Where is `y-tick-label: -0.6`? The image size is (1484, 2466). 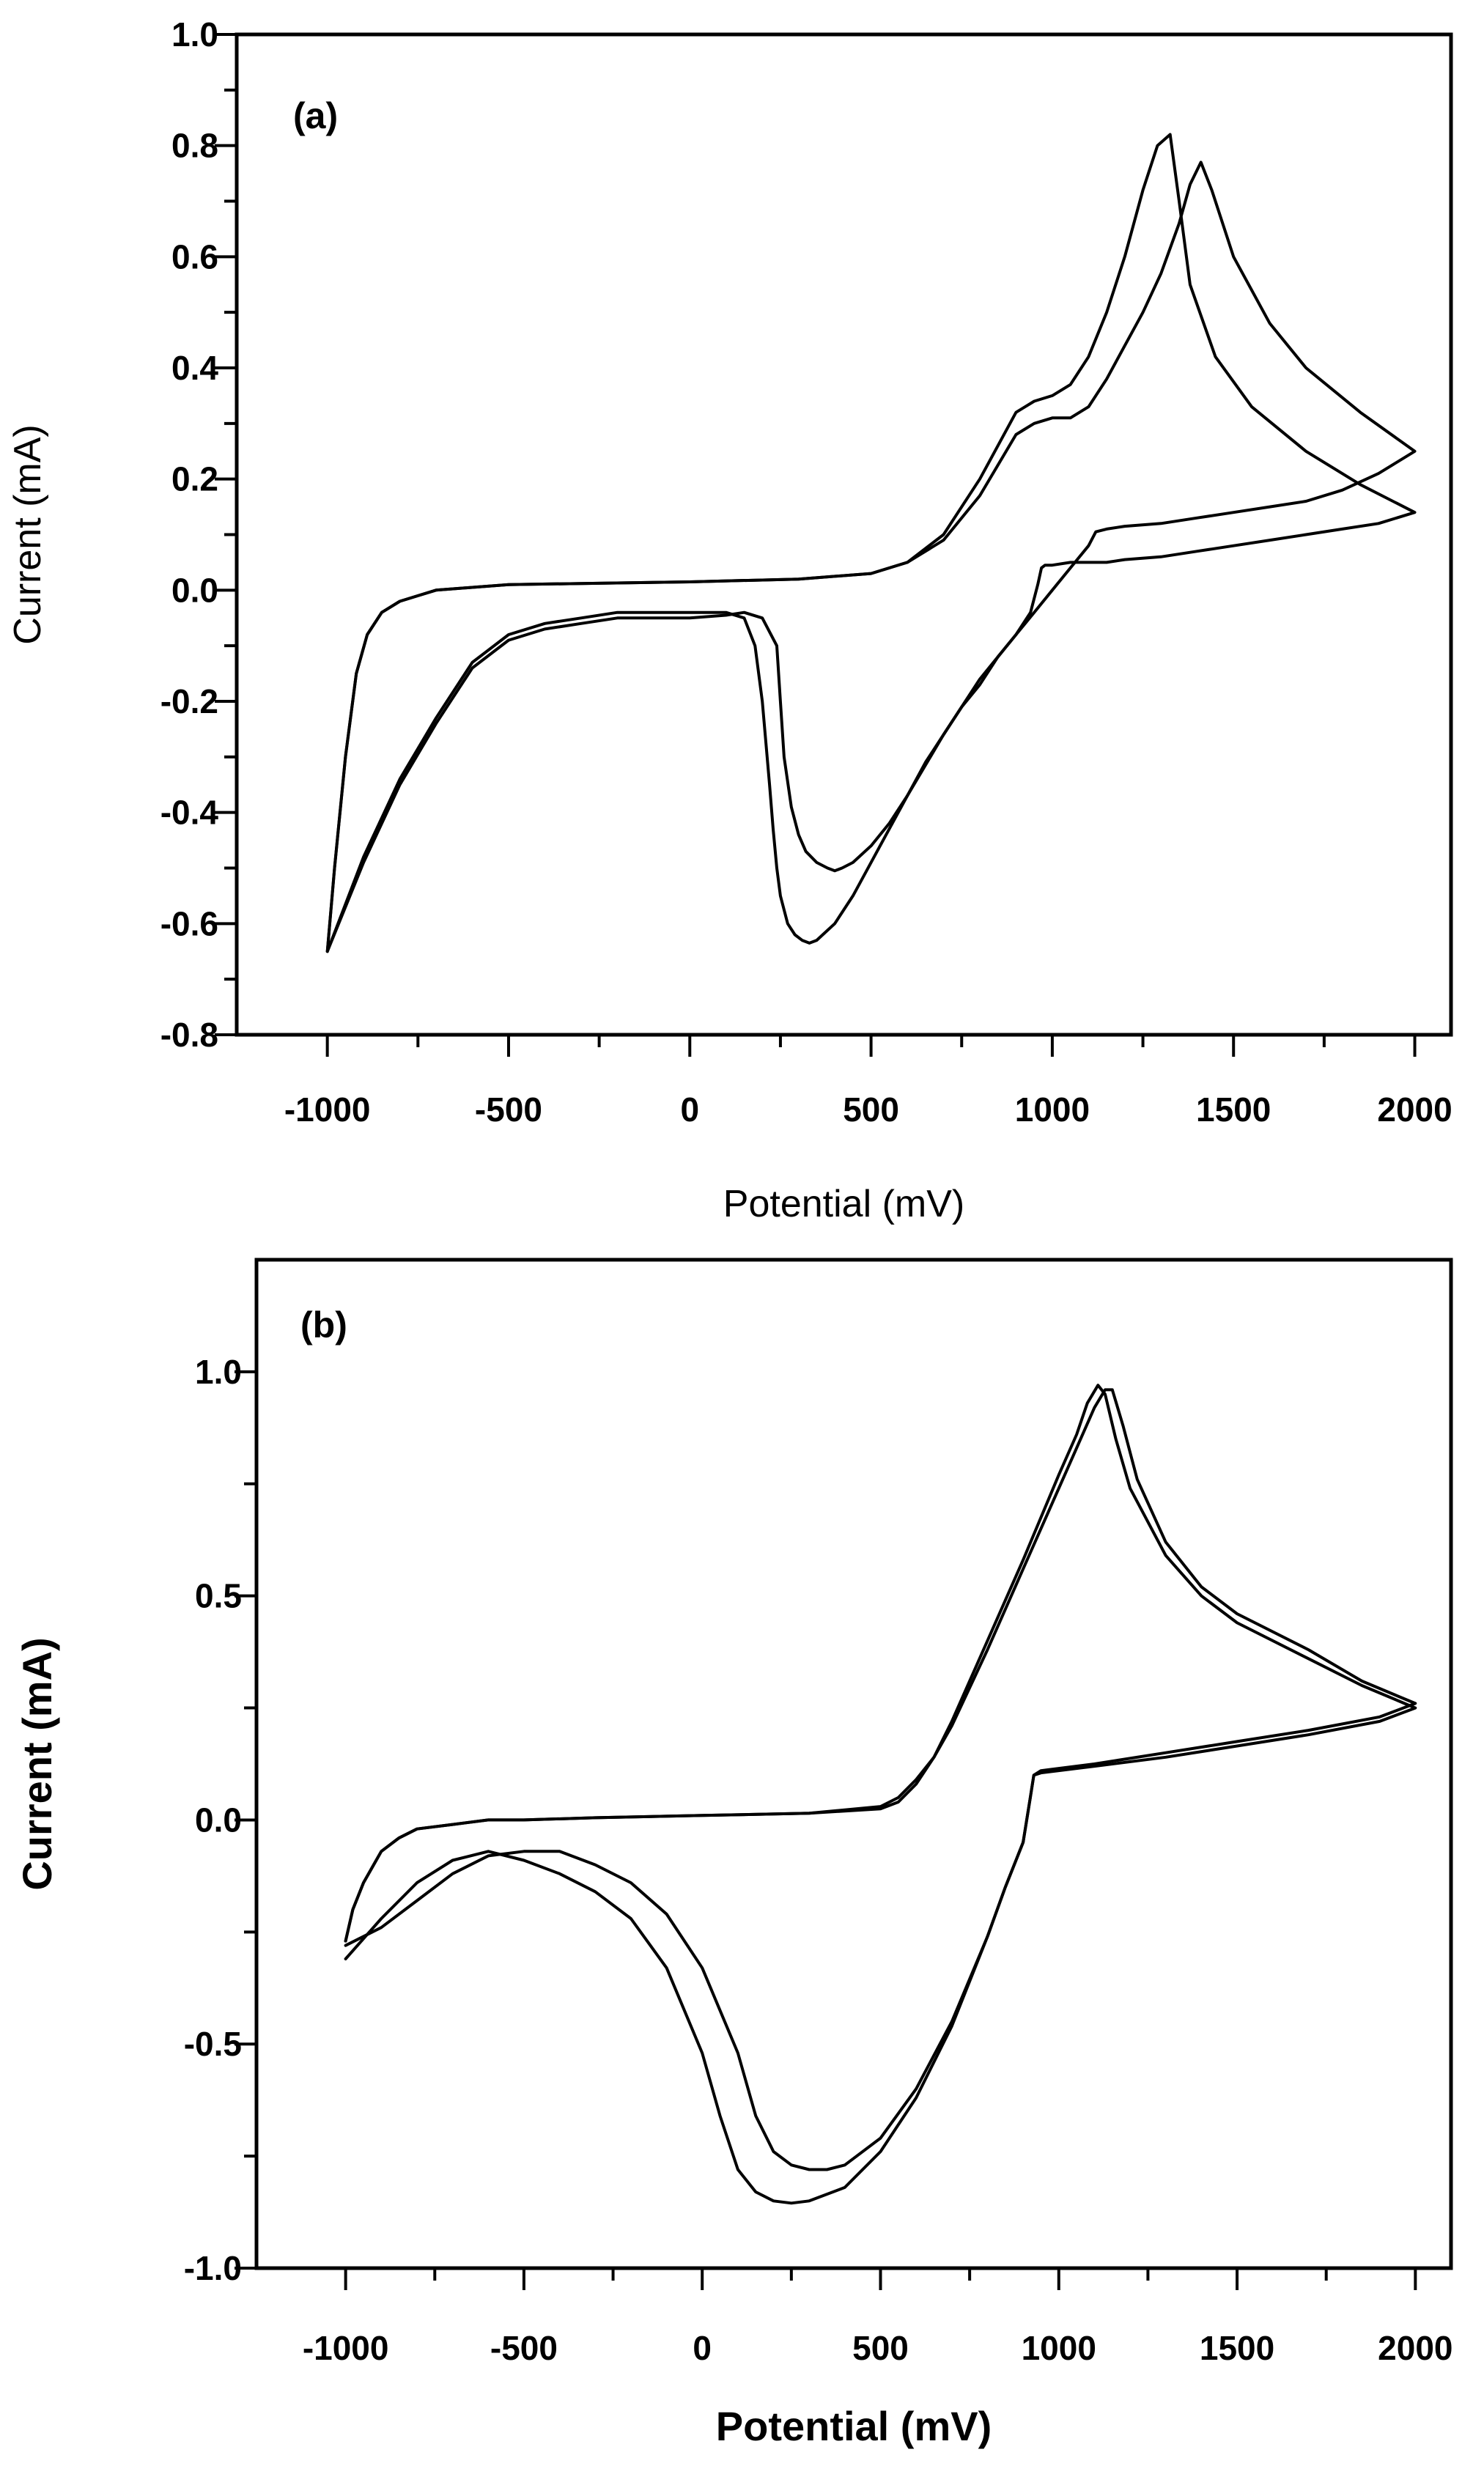 y-tick-label: -0.6 is located at coordinates (189, 923).